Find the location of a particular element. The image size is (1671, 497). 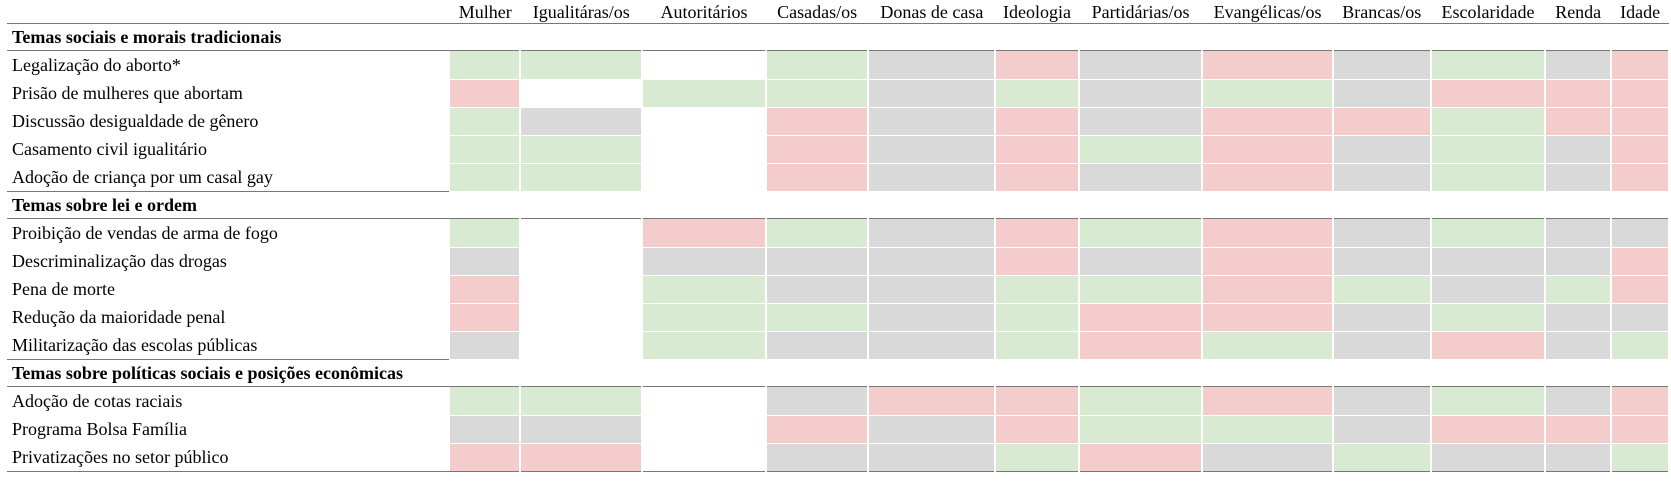

col-header-idade: Idade is located at coordinates (1640, 12).